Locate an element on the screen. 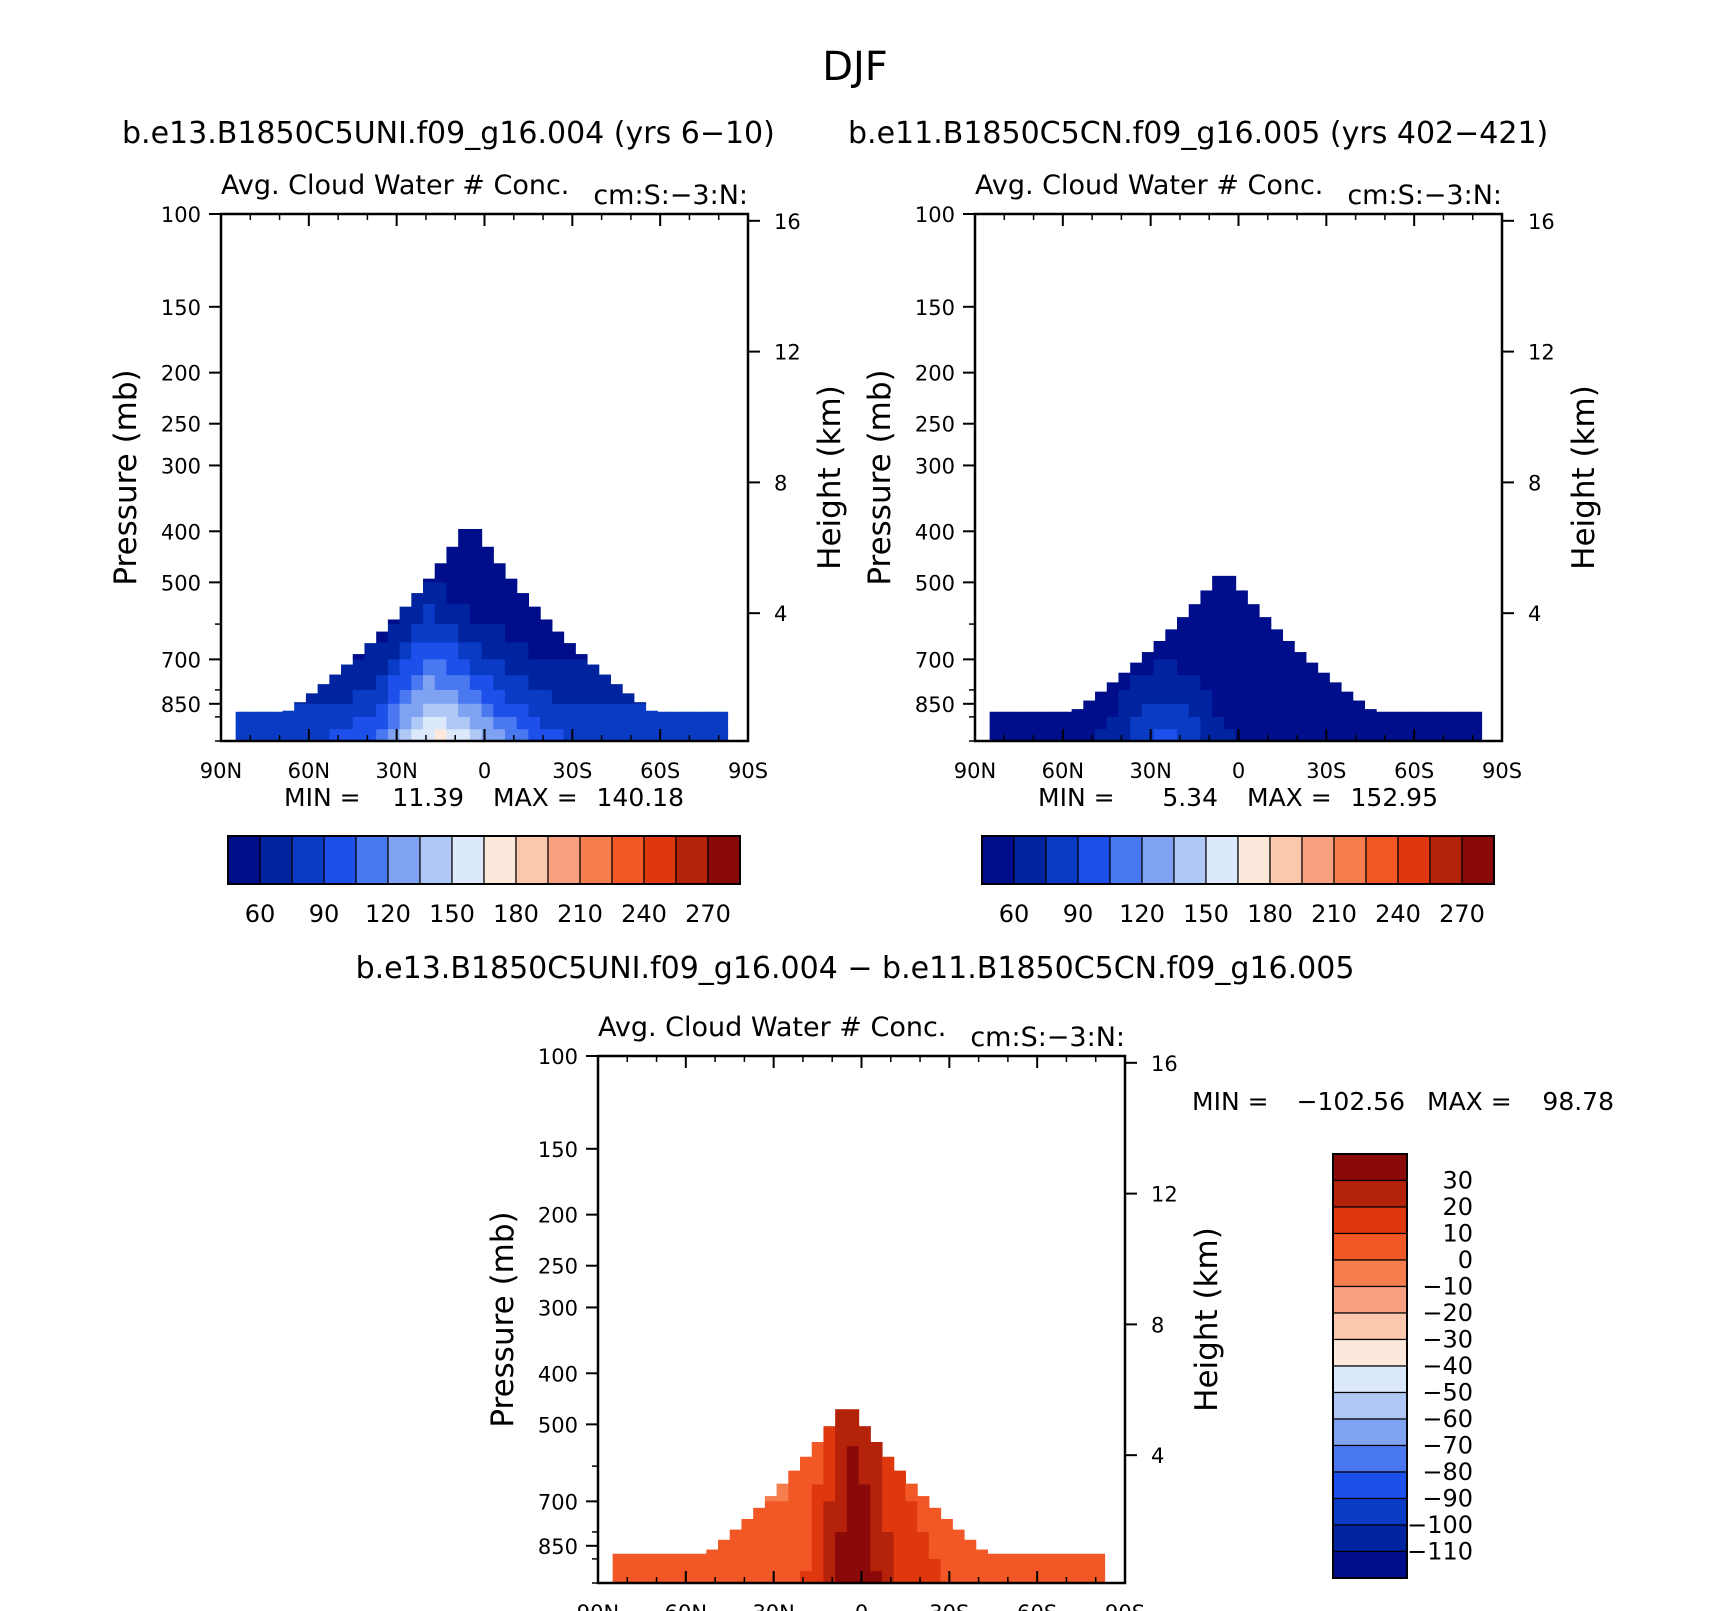 This screenshot has width=1710, height=1611. case2-colorbar-swatch is located at coordinates (1446, 860).